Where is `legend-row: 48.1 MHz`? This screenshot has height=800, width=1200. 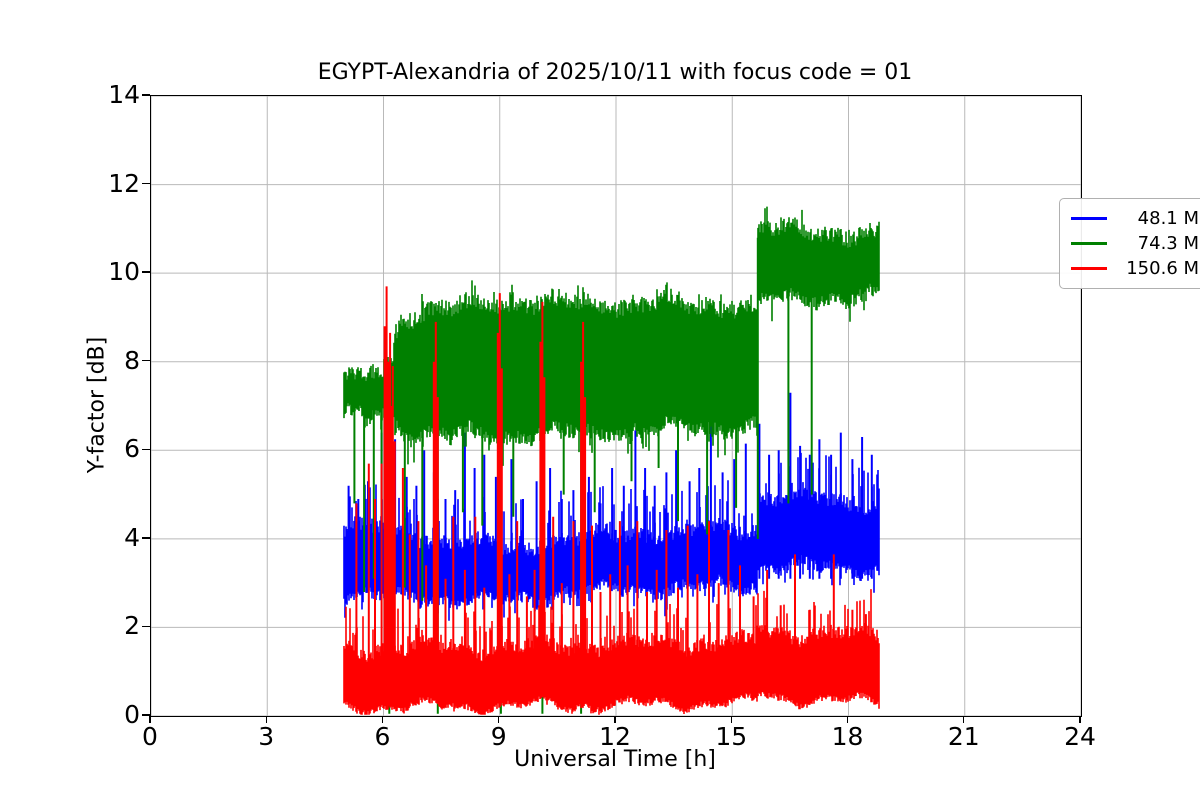
legend-row: 48.1 MHz is located at coordinates (1135, 218).